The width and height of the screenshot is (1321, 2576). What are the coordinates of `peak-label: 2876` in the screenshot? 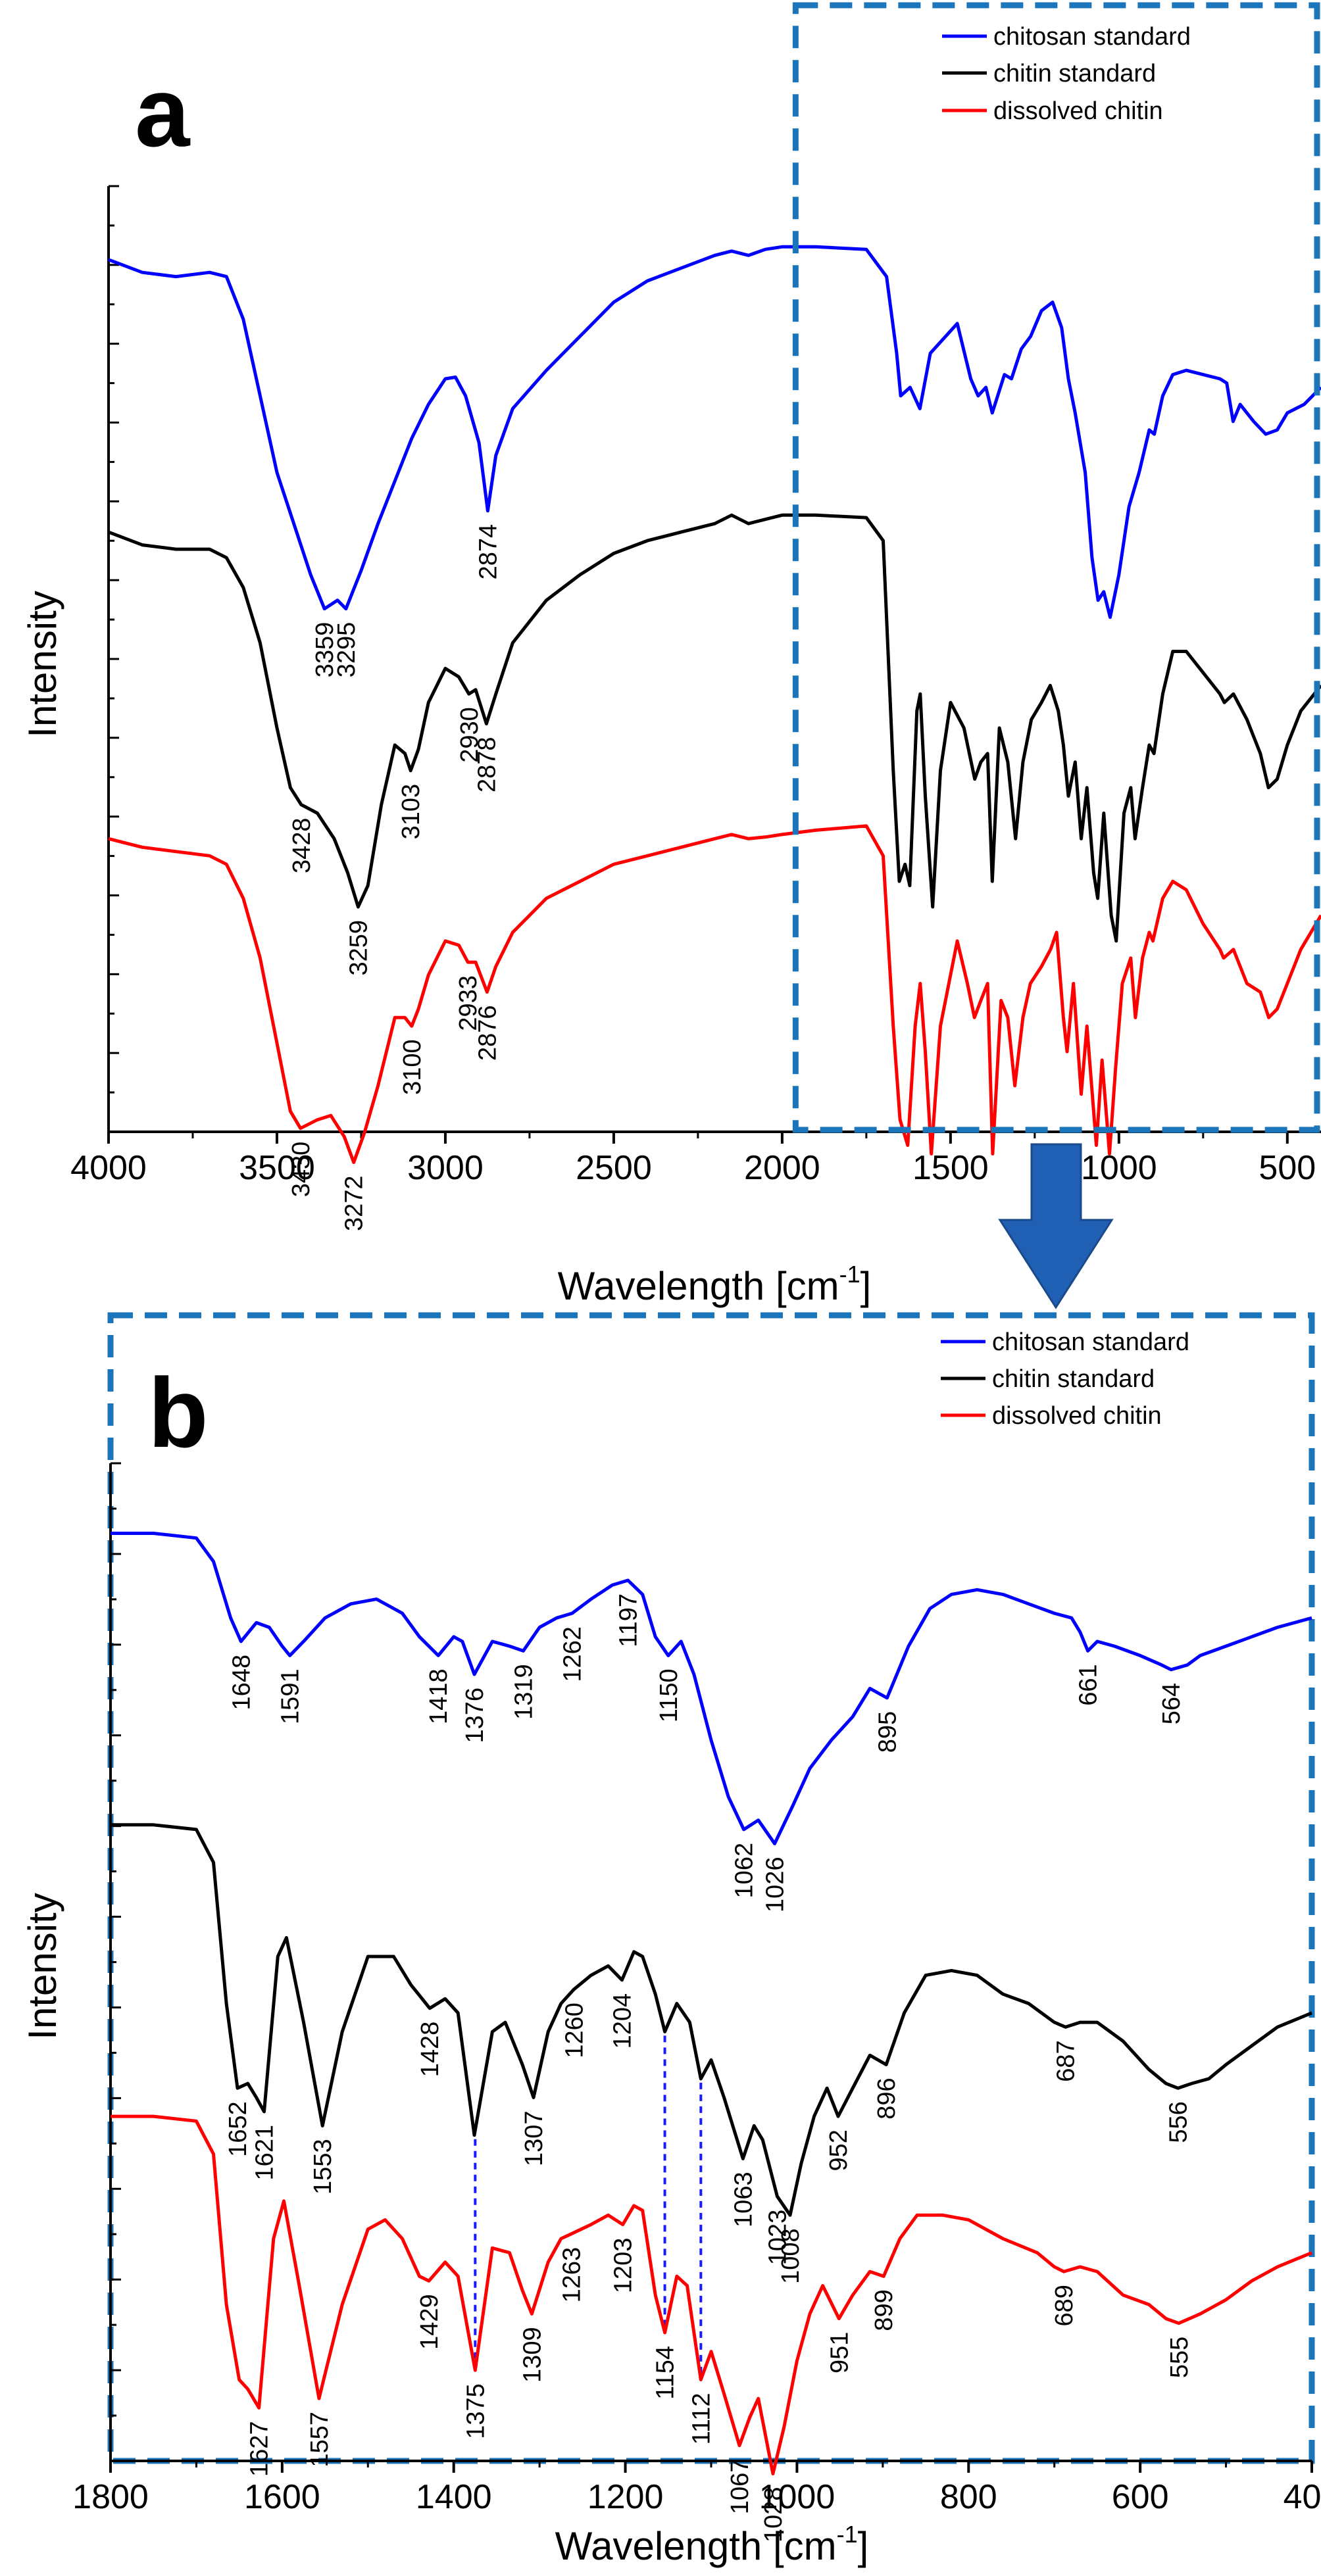 It's located at (487, 1033).